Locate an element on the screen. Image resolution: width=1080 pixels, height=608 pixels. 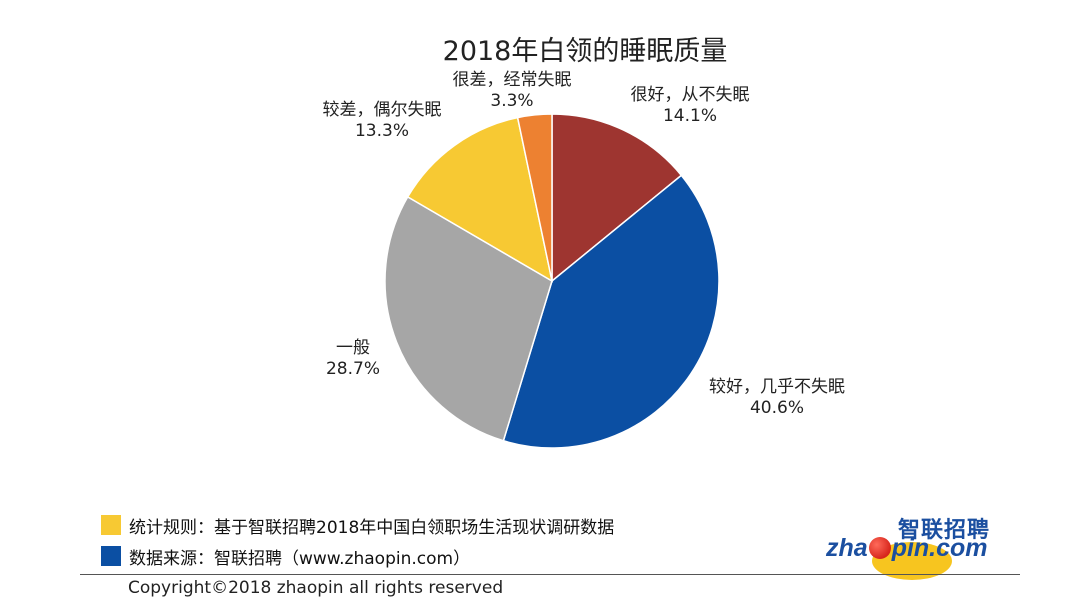
pie-slice-poor is located at coordinates (480, 199).